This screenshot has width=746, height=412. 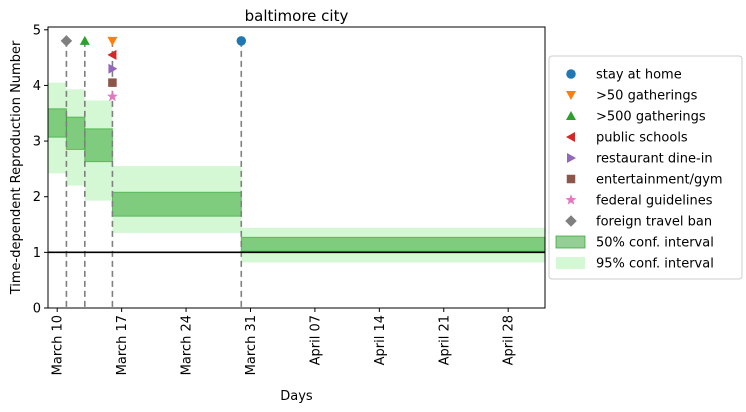 I want to click on y-tick-label-0: 0, so click(x=37, y=309).